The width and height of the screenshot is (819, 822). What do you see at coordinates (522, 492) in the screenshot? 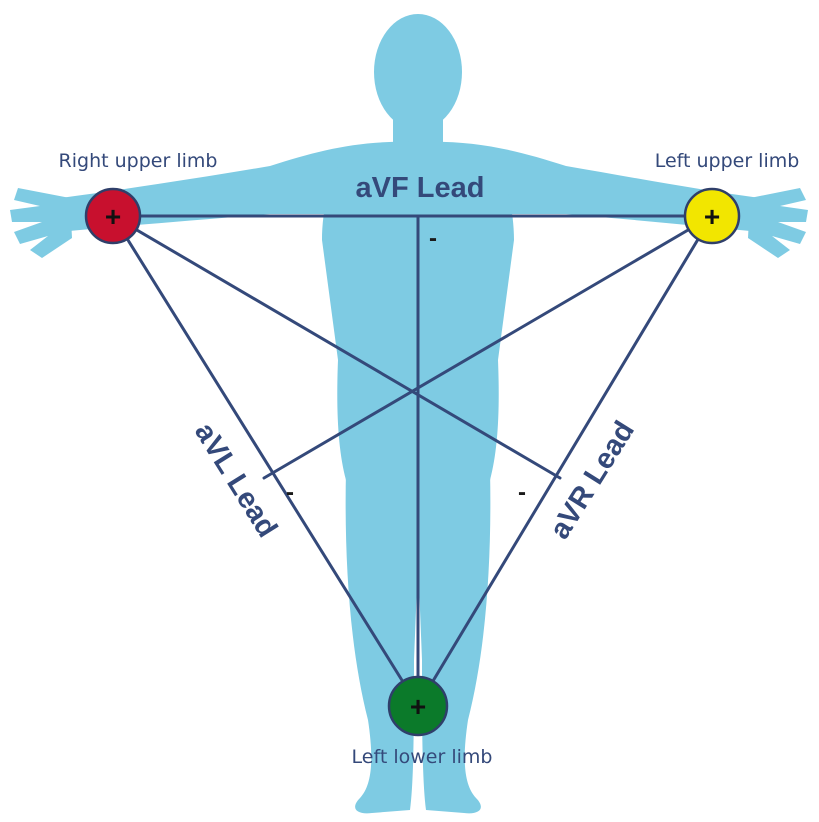
I see `avr-negative-sign: -` at bounding box center [522, 492].